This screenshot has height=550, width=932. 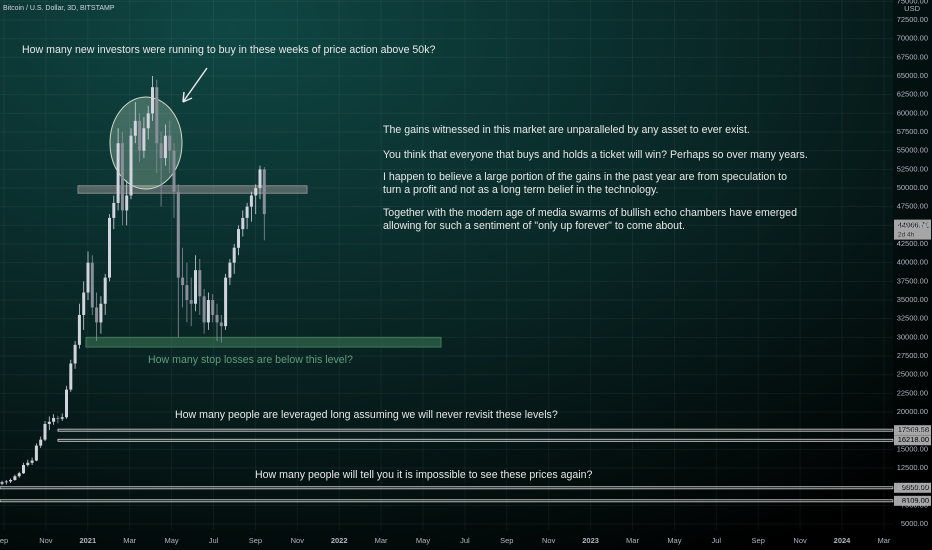 I want to click on price-label: 8109.00, so click(x=915, y=500).